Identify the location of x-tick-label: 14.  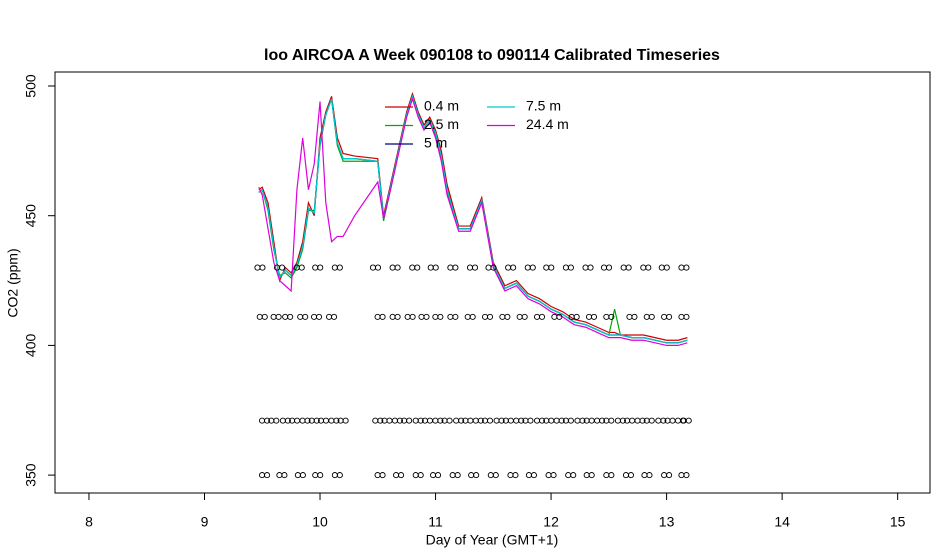
(782, 522).